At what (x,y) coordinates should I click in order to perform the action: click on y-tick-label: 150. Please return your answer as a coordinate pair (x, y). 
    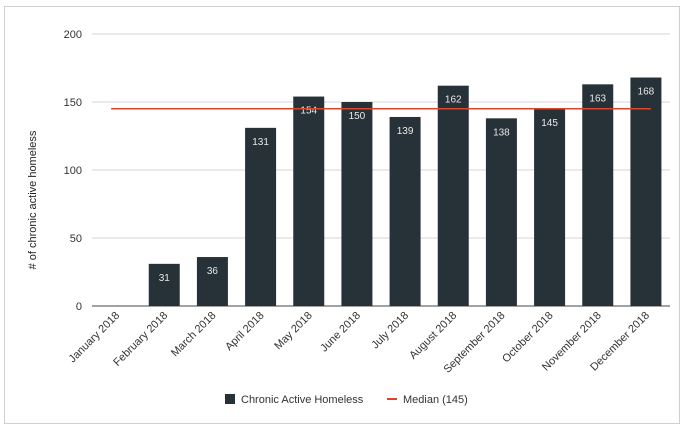
    Looking at the image, I should click on (73, 103).